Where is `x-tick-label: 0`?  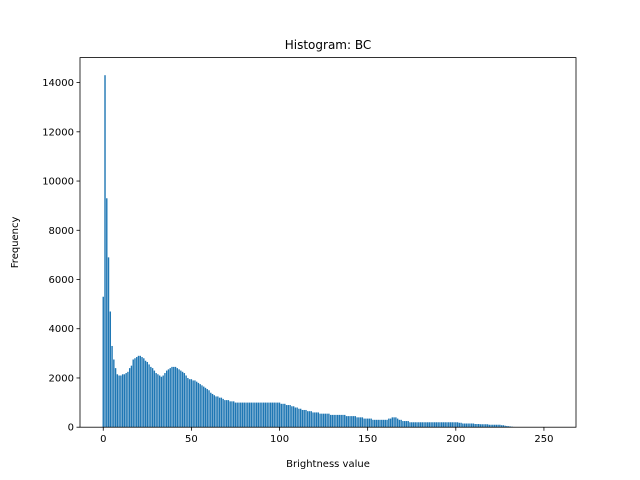 x-tick-label: 0 is located at coordinates (103, 439).